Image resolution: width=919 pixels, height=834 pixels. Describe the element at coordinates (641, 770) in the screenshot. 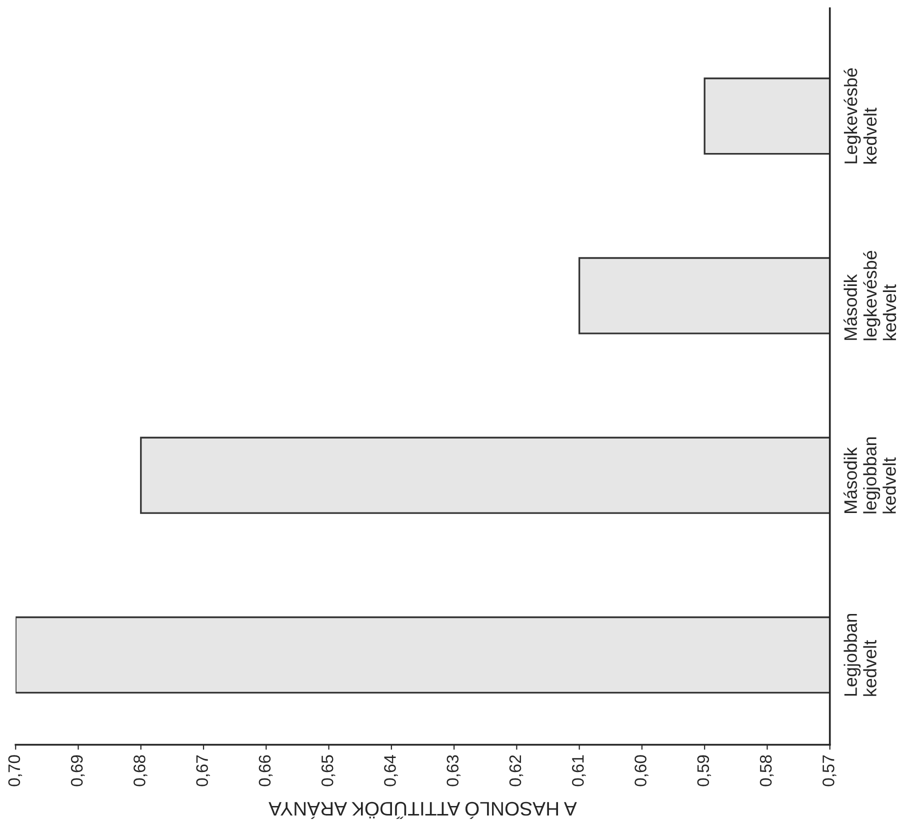

I see `x-tick-label: 0,60` at that location.